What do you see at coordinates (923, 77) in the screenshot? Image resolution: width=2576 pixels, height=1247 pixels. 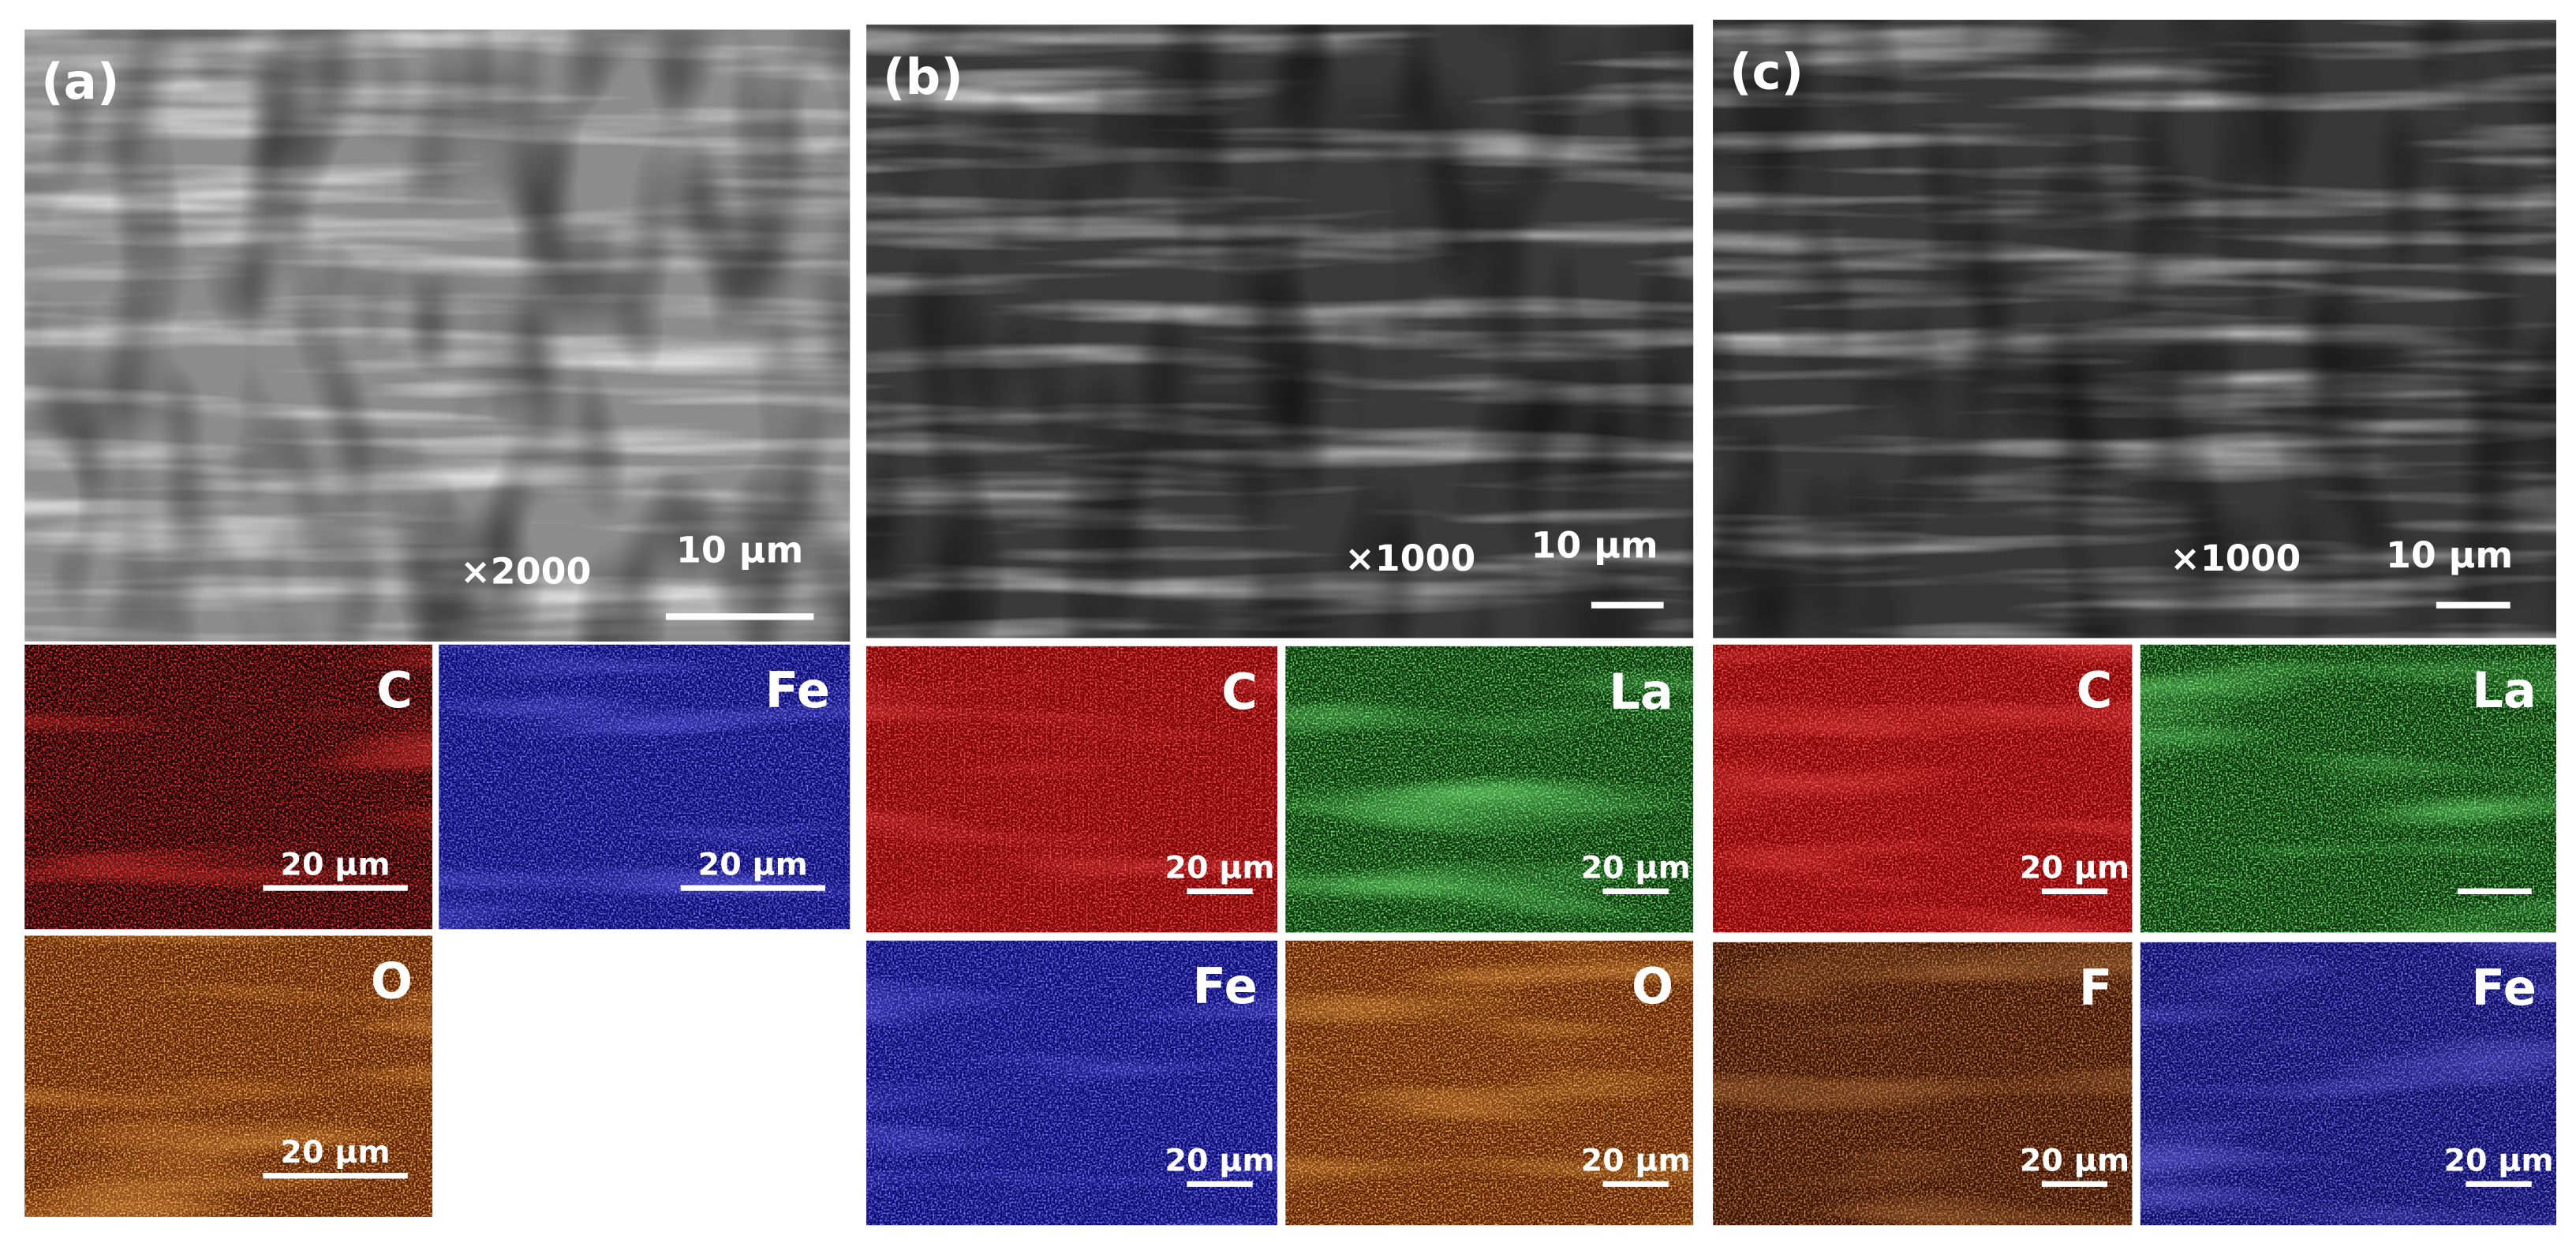 I see `panel-label: (b)` at bounding box center [923, 77].